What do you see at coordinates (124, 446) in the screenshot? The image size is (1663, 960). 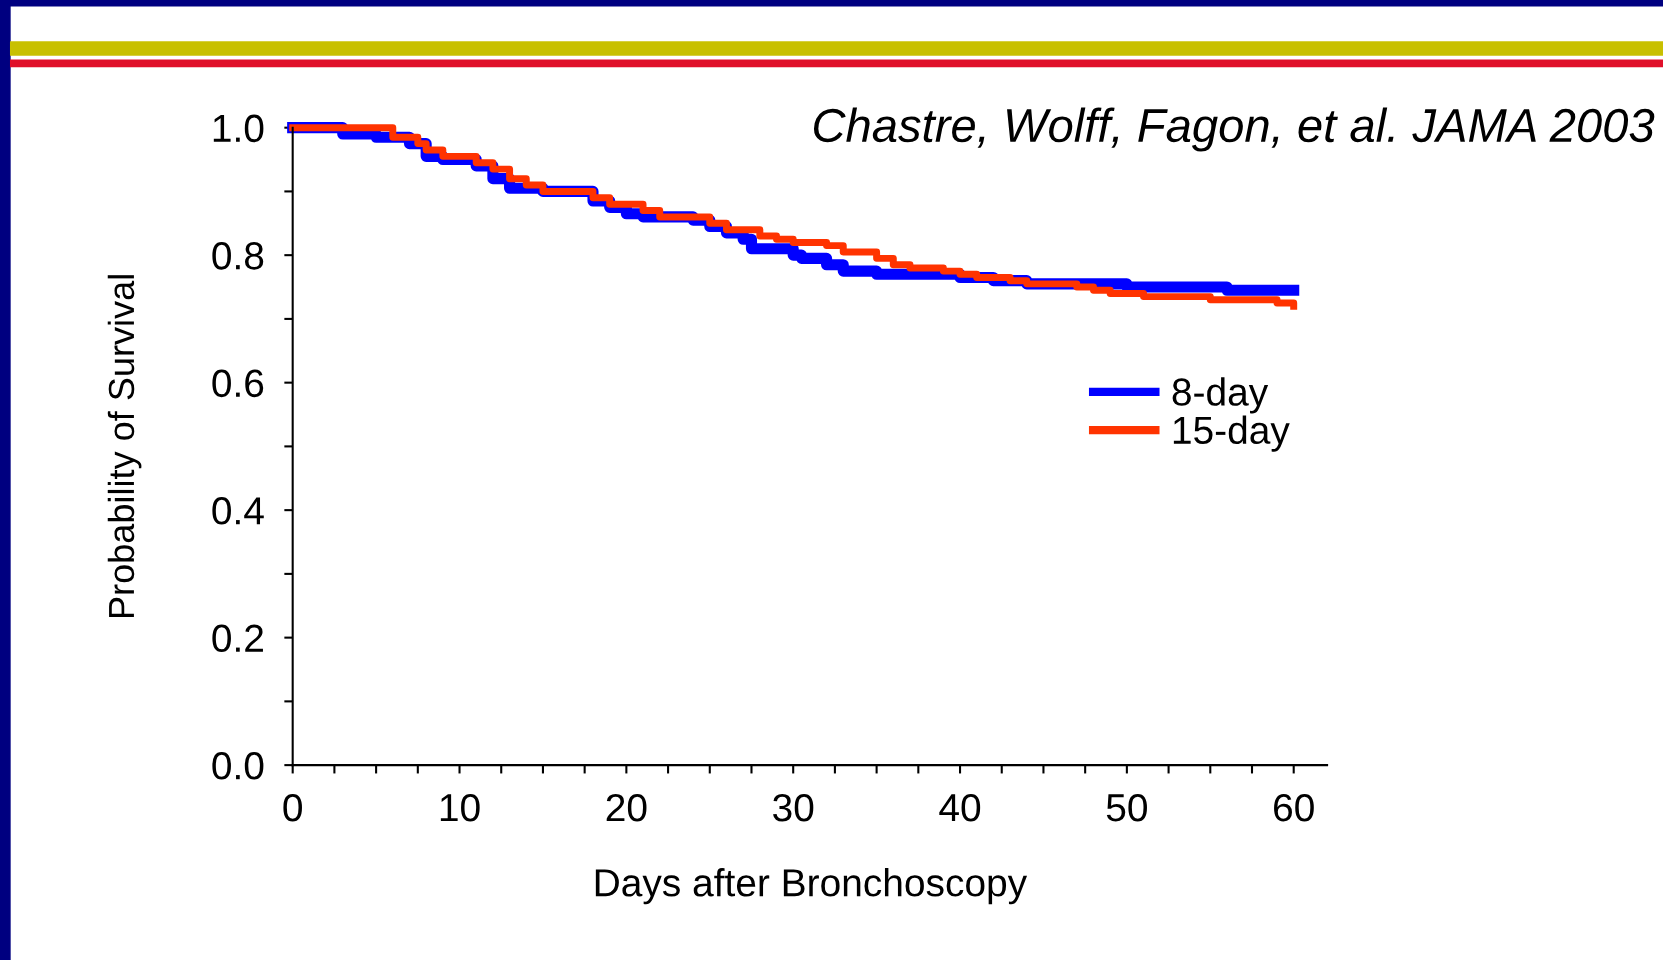 I see `y-axis-title: Probability of Survival` at bounding box center [124, 446].